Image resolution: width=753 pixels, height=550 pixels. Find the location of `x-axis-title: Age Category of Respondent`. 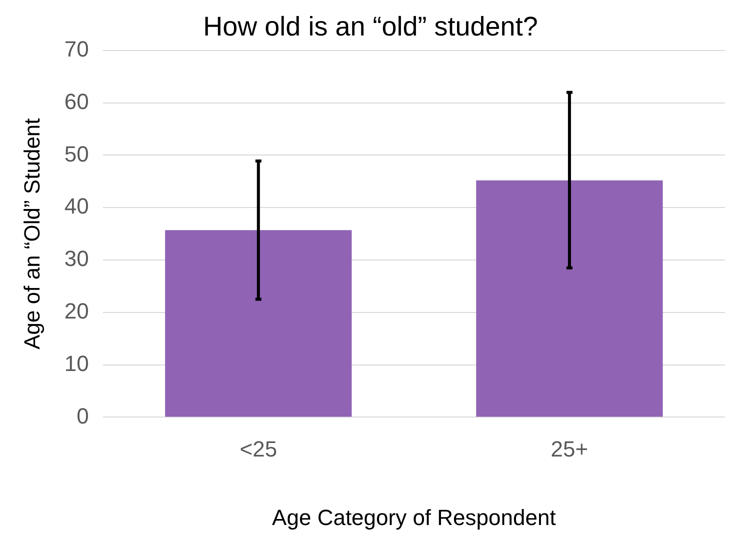

x-axis-title: Age Category of Respondent is located at coordinates (414, 517).